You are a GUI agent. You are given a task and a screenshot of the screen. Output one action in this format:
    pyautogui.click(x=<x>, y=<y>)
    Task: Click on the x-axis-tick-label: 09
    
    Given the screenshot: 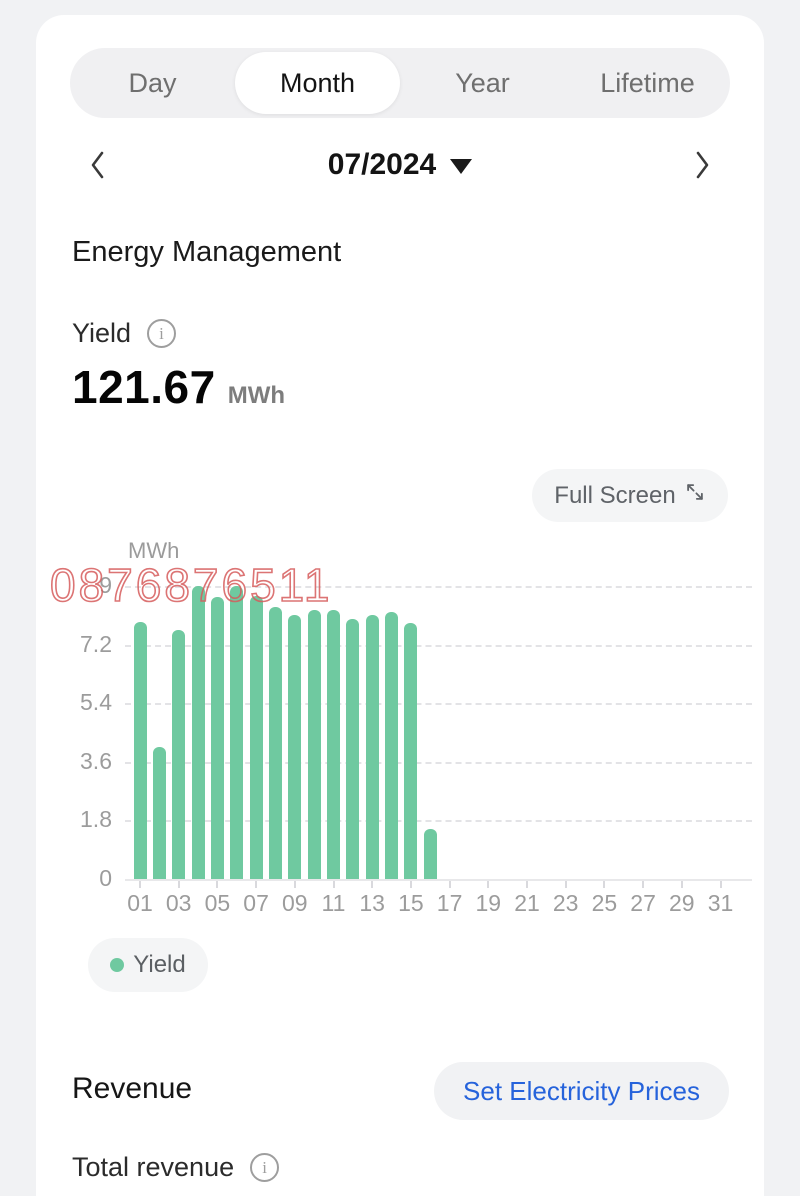 What is the action you would take?
    pyautogui.click(x=295, y=903)
    